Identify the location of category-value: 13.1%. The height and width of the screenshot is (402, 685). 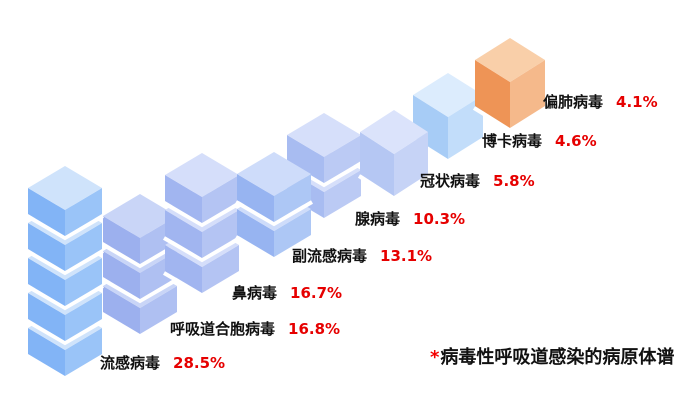
(406, 256).